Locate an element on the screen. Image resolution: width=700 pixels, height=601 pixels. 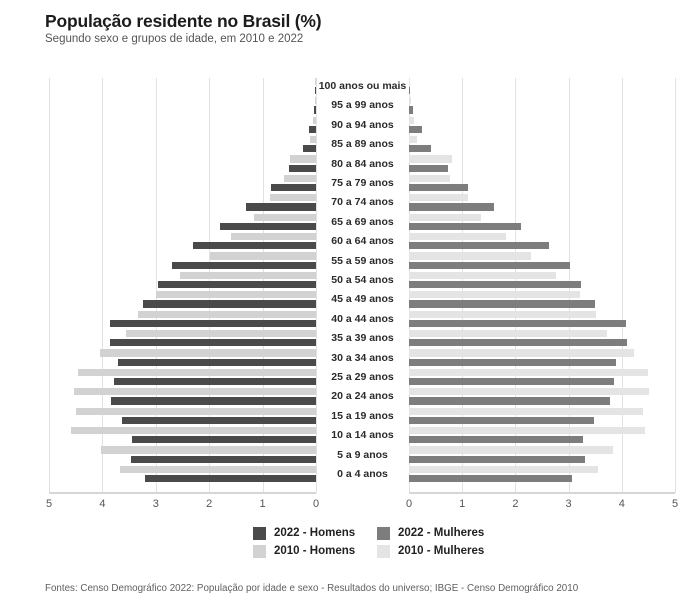
legend-label: 2022 - Homens is located at coordinates (315, 533).